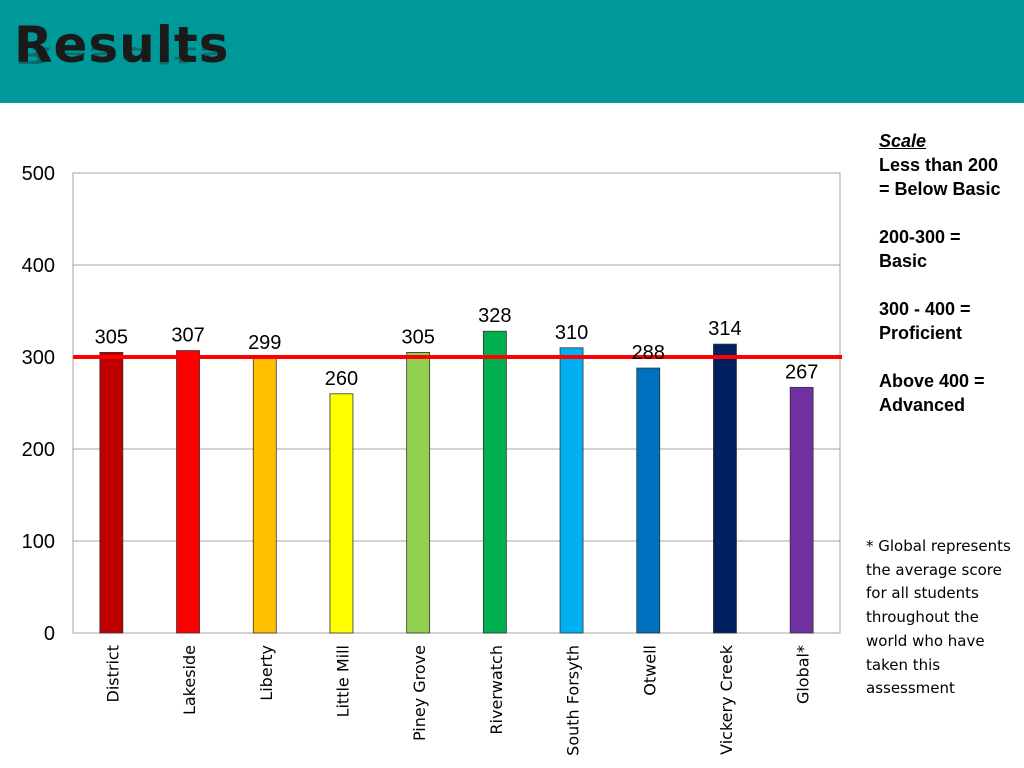 This screenshot has width=1024, height=768. Describe the element at coordinates (925, 309) in the screenshot. I see `scale-line-proficient-1: 300 - 400 =` at that location.